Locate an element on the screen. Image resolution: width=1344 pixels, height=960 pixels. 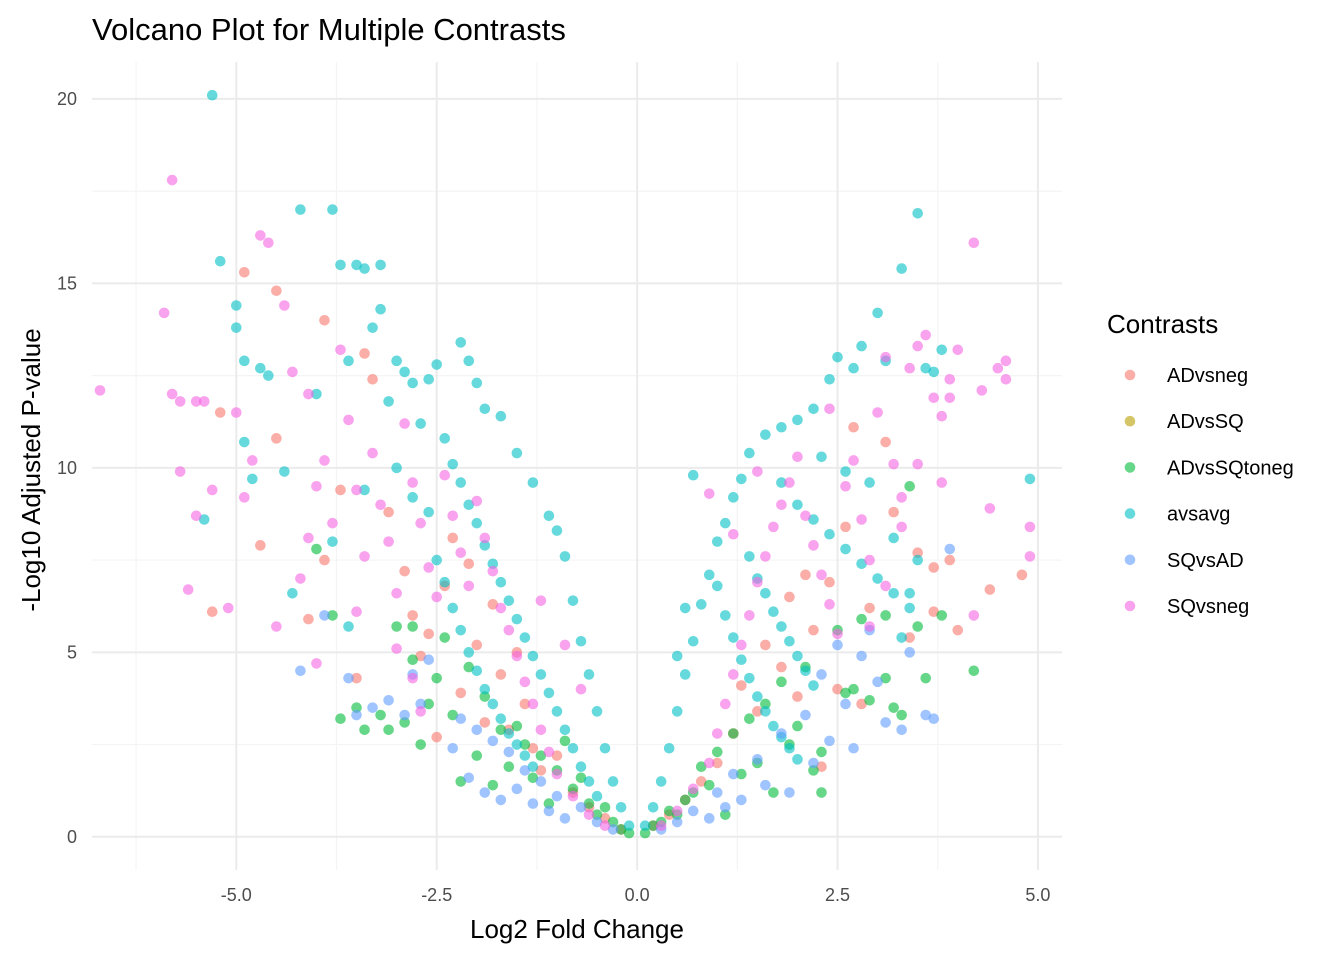
legend-key is located at coordinates (1130, 606).